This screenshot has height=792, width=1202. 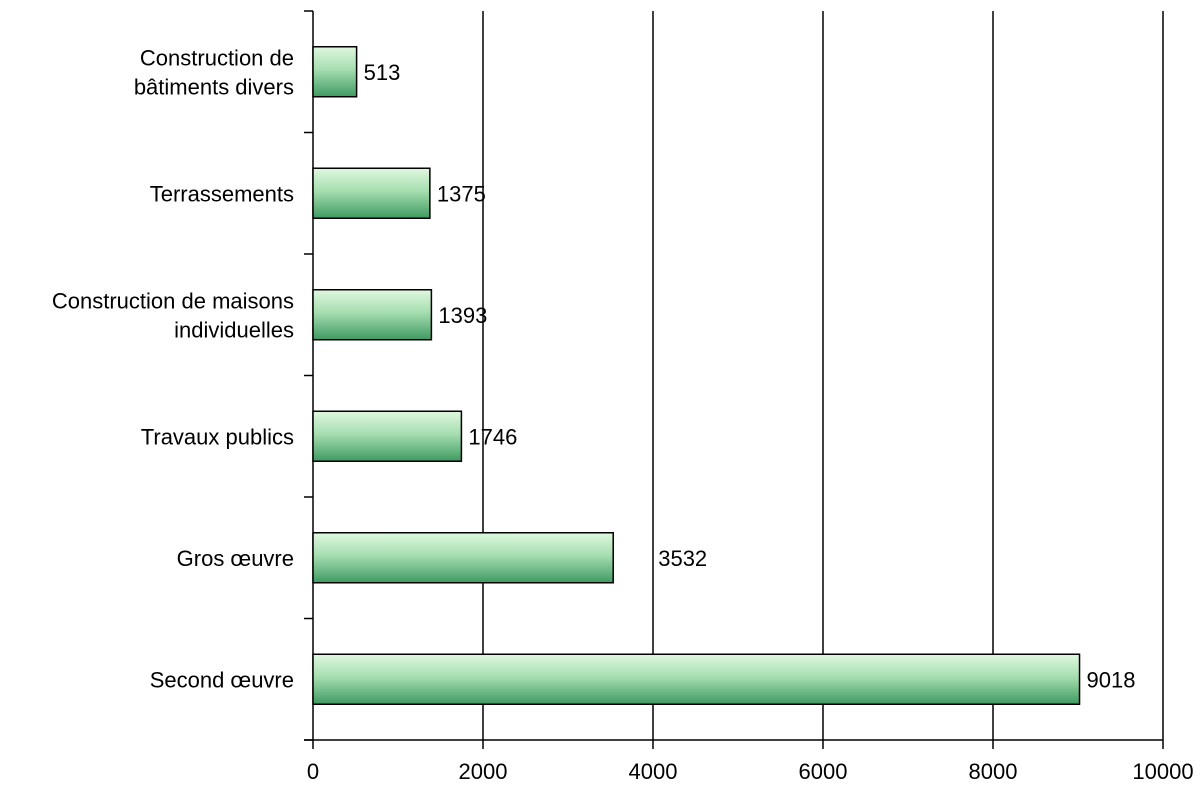 What do you see at coordinates (222, 679) in the screenshot?
I see `category-label: Second œuvre` at bounding box center [222, 679].